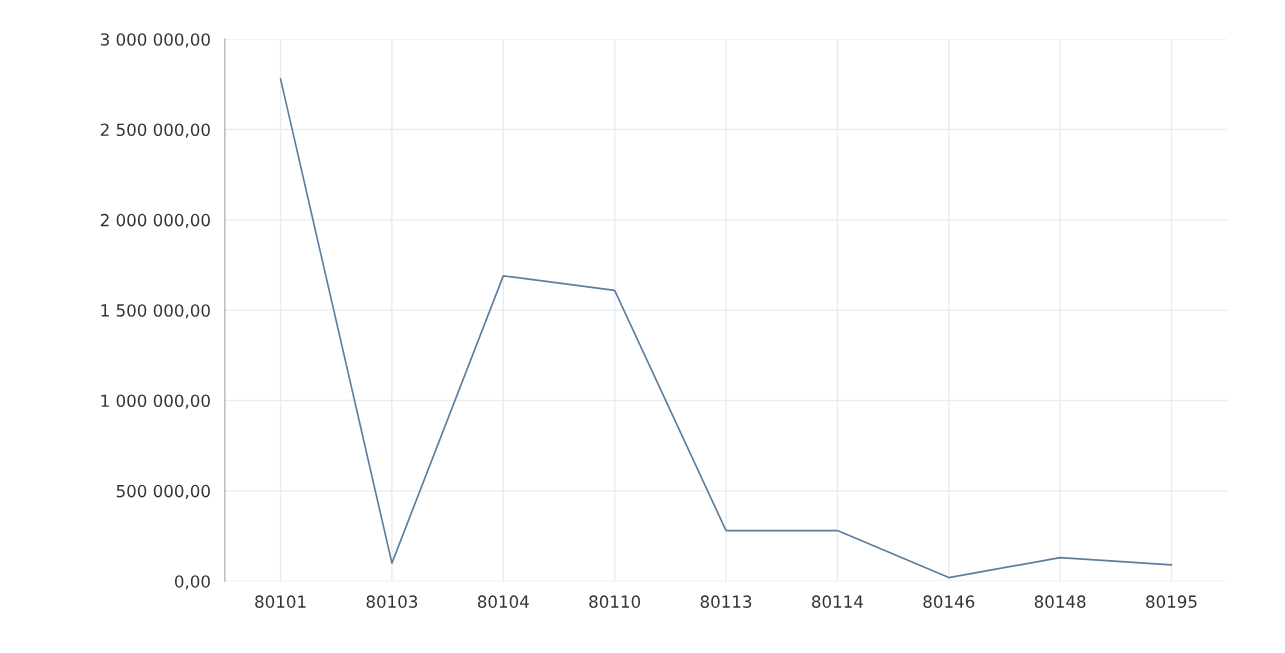 The image size is (1285, 653). What do you see at coordinates (726, 601) in the screenshot?
I see `x-tick-label: 80113` at bounding box center [726, 601].